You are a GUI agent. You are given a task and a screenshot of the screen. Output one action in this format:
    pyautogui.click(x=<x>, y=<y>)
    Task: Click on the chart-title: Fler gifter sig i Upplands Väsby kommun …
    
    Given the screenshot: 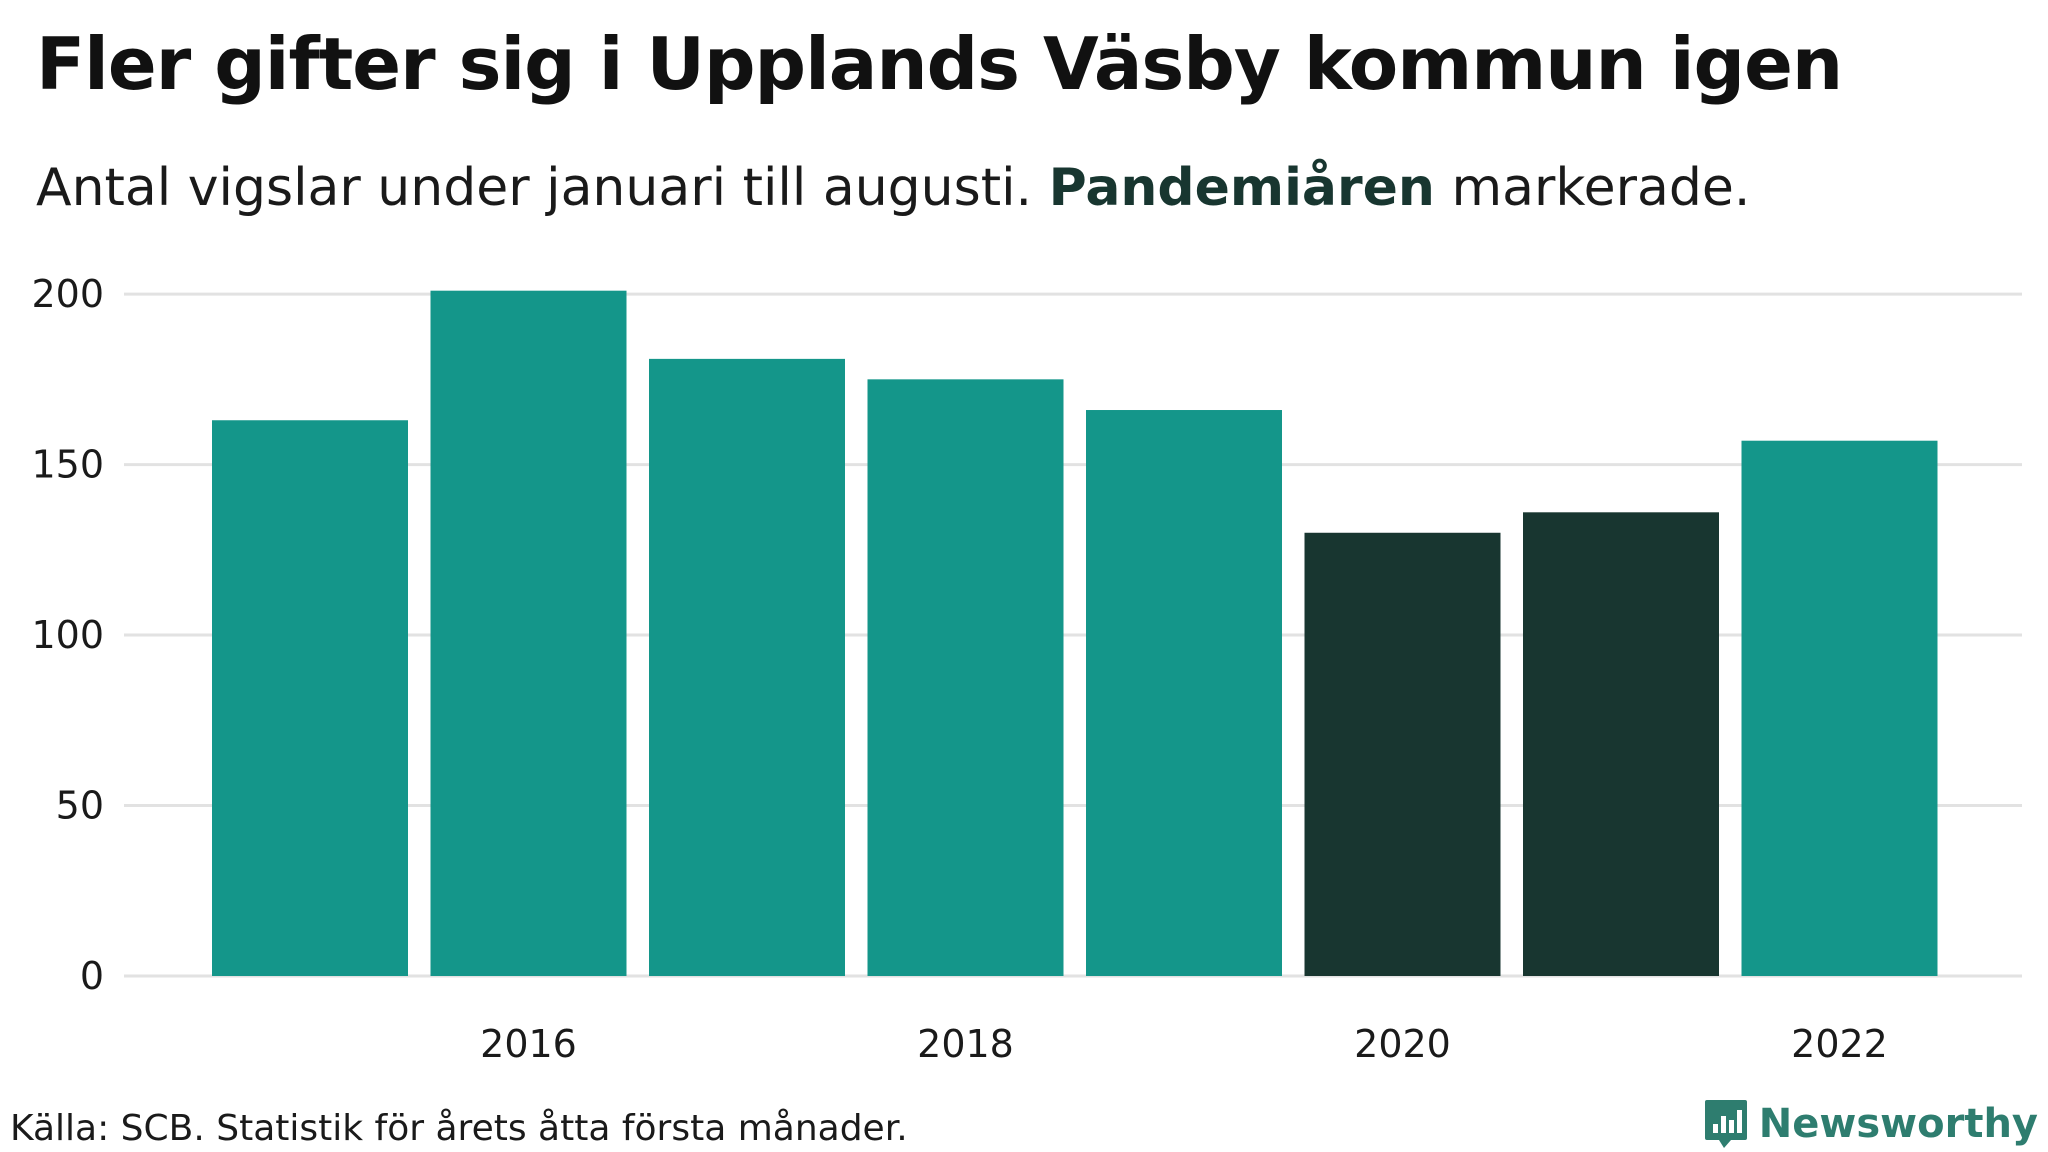 What is the action you would take?
    pyautogui.click(x=939, y=64)
    